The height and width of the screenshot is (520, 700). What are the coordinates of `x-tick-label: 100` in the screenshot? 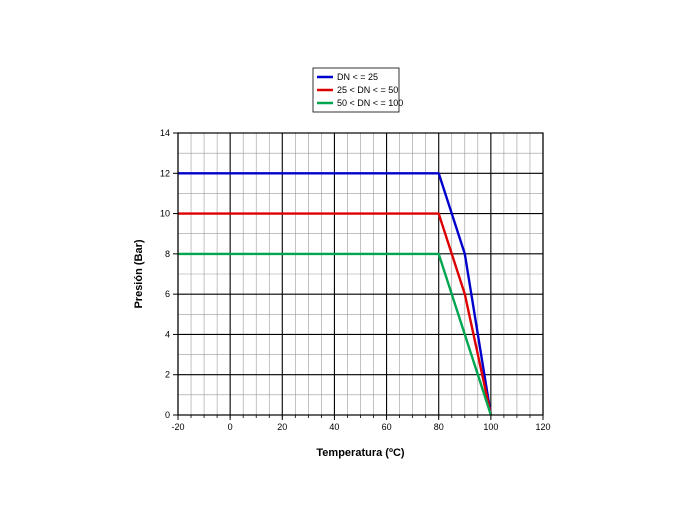 It's located at (490, 427).